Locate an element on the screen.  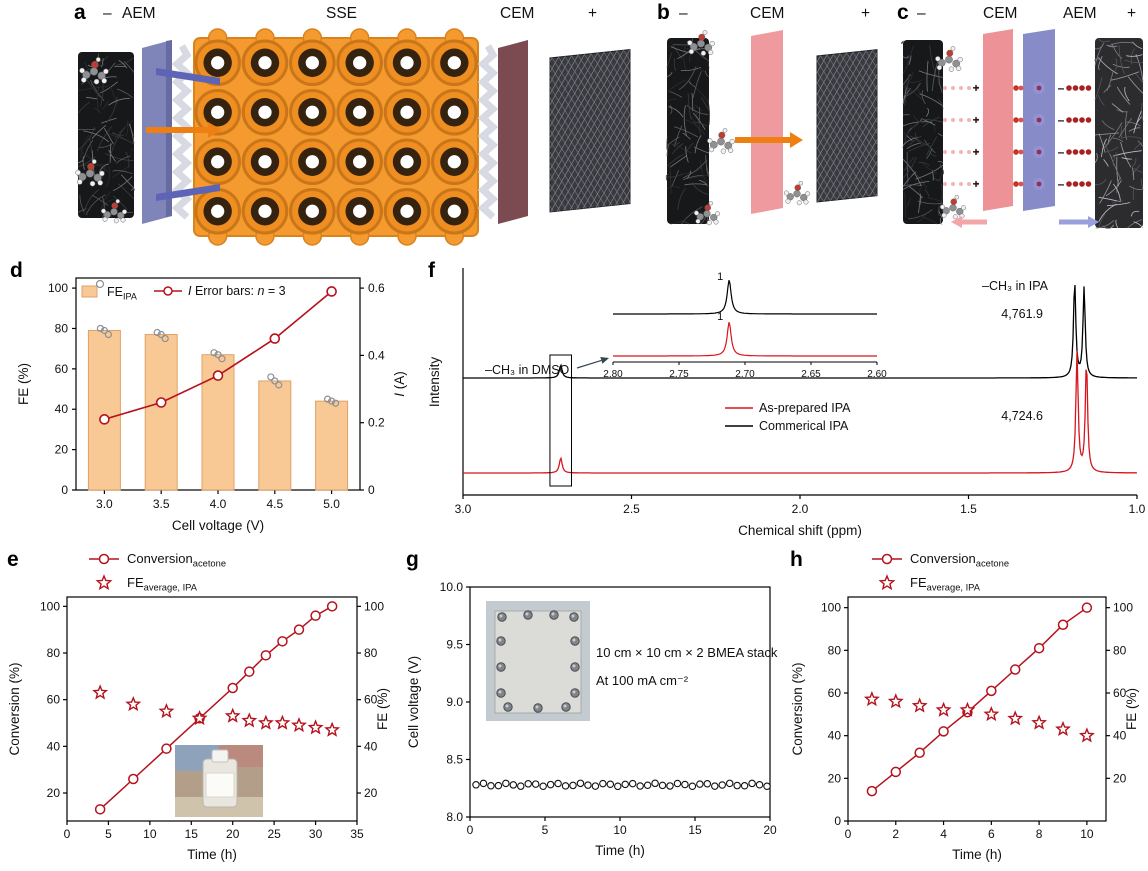
panel-b-positive-terminal: + is located at coordinates (866, 13).